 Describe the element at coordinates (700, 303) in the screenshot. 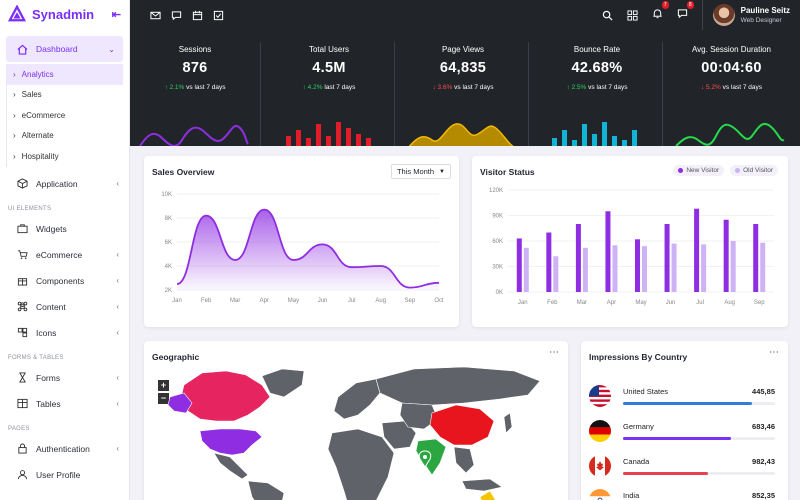

I see `x-tick-label: Jul` at that location.